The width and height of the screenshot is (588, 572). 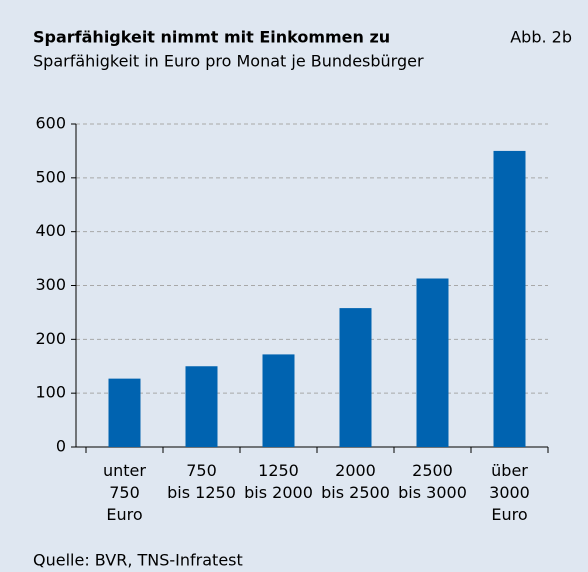 I want to click on chart-title: Sparfähigkeit nimmt mit Einkommen zu, so click(x=211, y=37).